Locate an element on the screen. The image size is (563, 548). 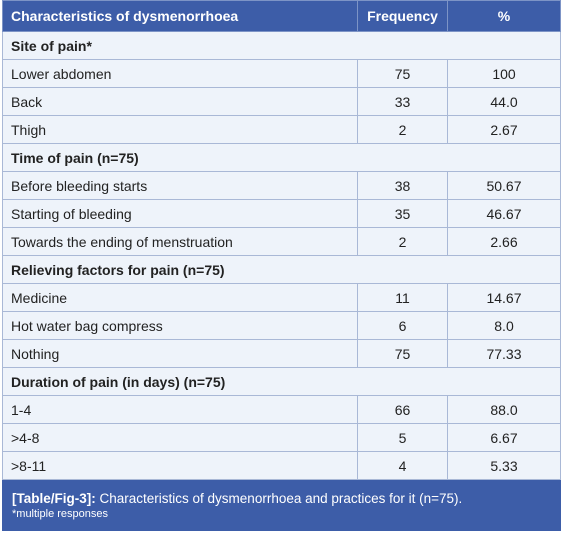
value-cell: 2.66 is located at coordinates (504, 241).